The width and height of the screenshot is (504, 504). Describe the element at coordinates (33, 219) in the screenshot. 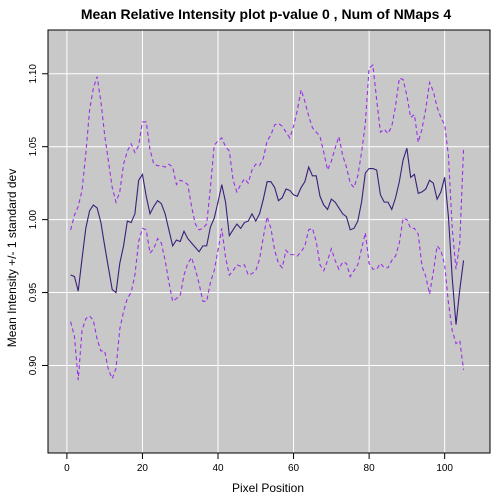

I see `y-tick-label: 1.00` at that location.